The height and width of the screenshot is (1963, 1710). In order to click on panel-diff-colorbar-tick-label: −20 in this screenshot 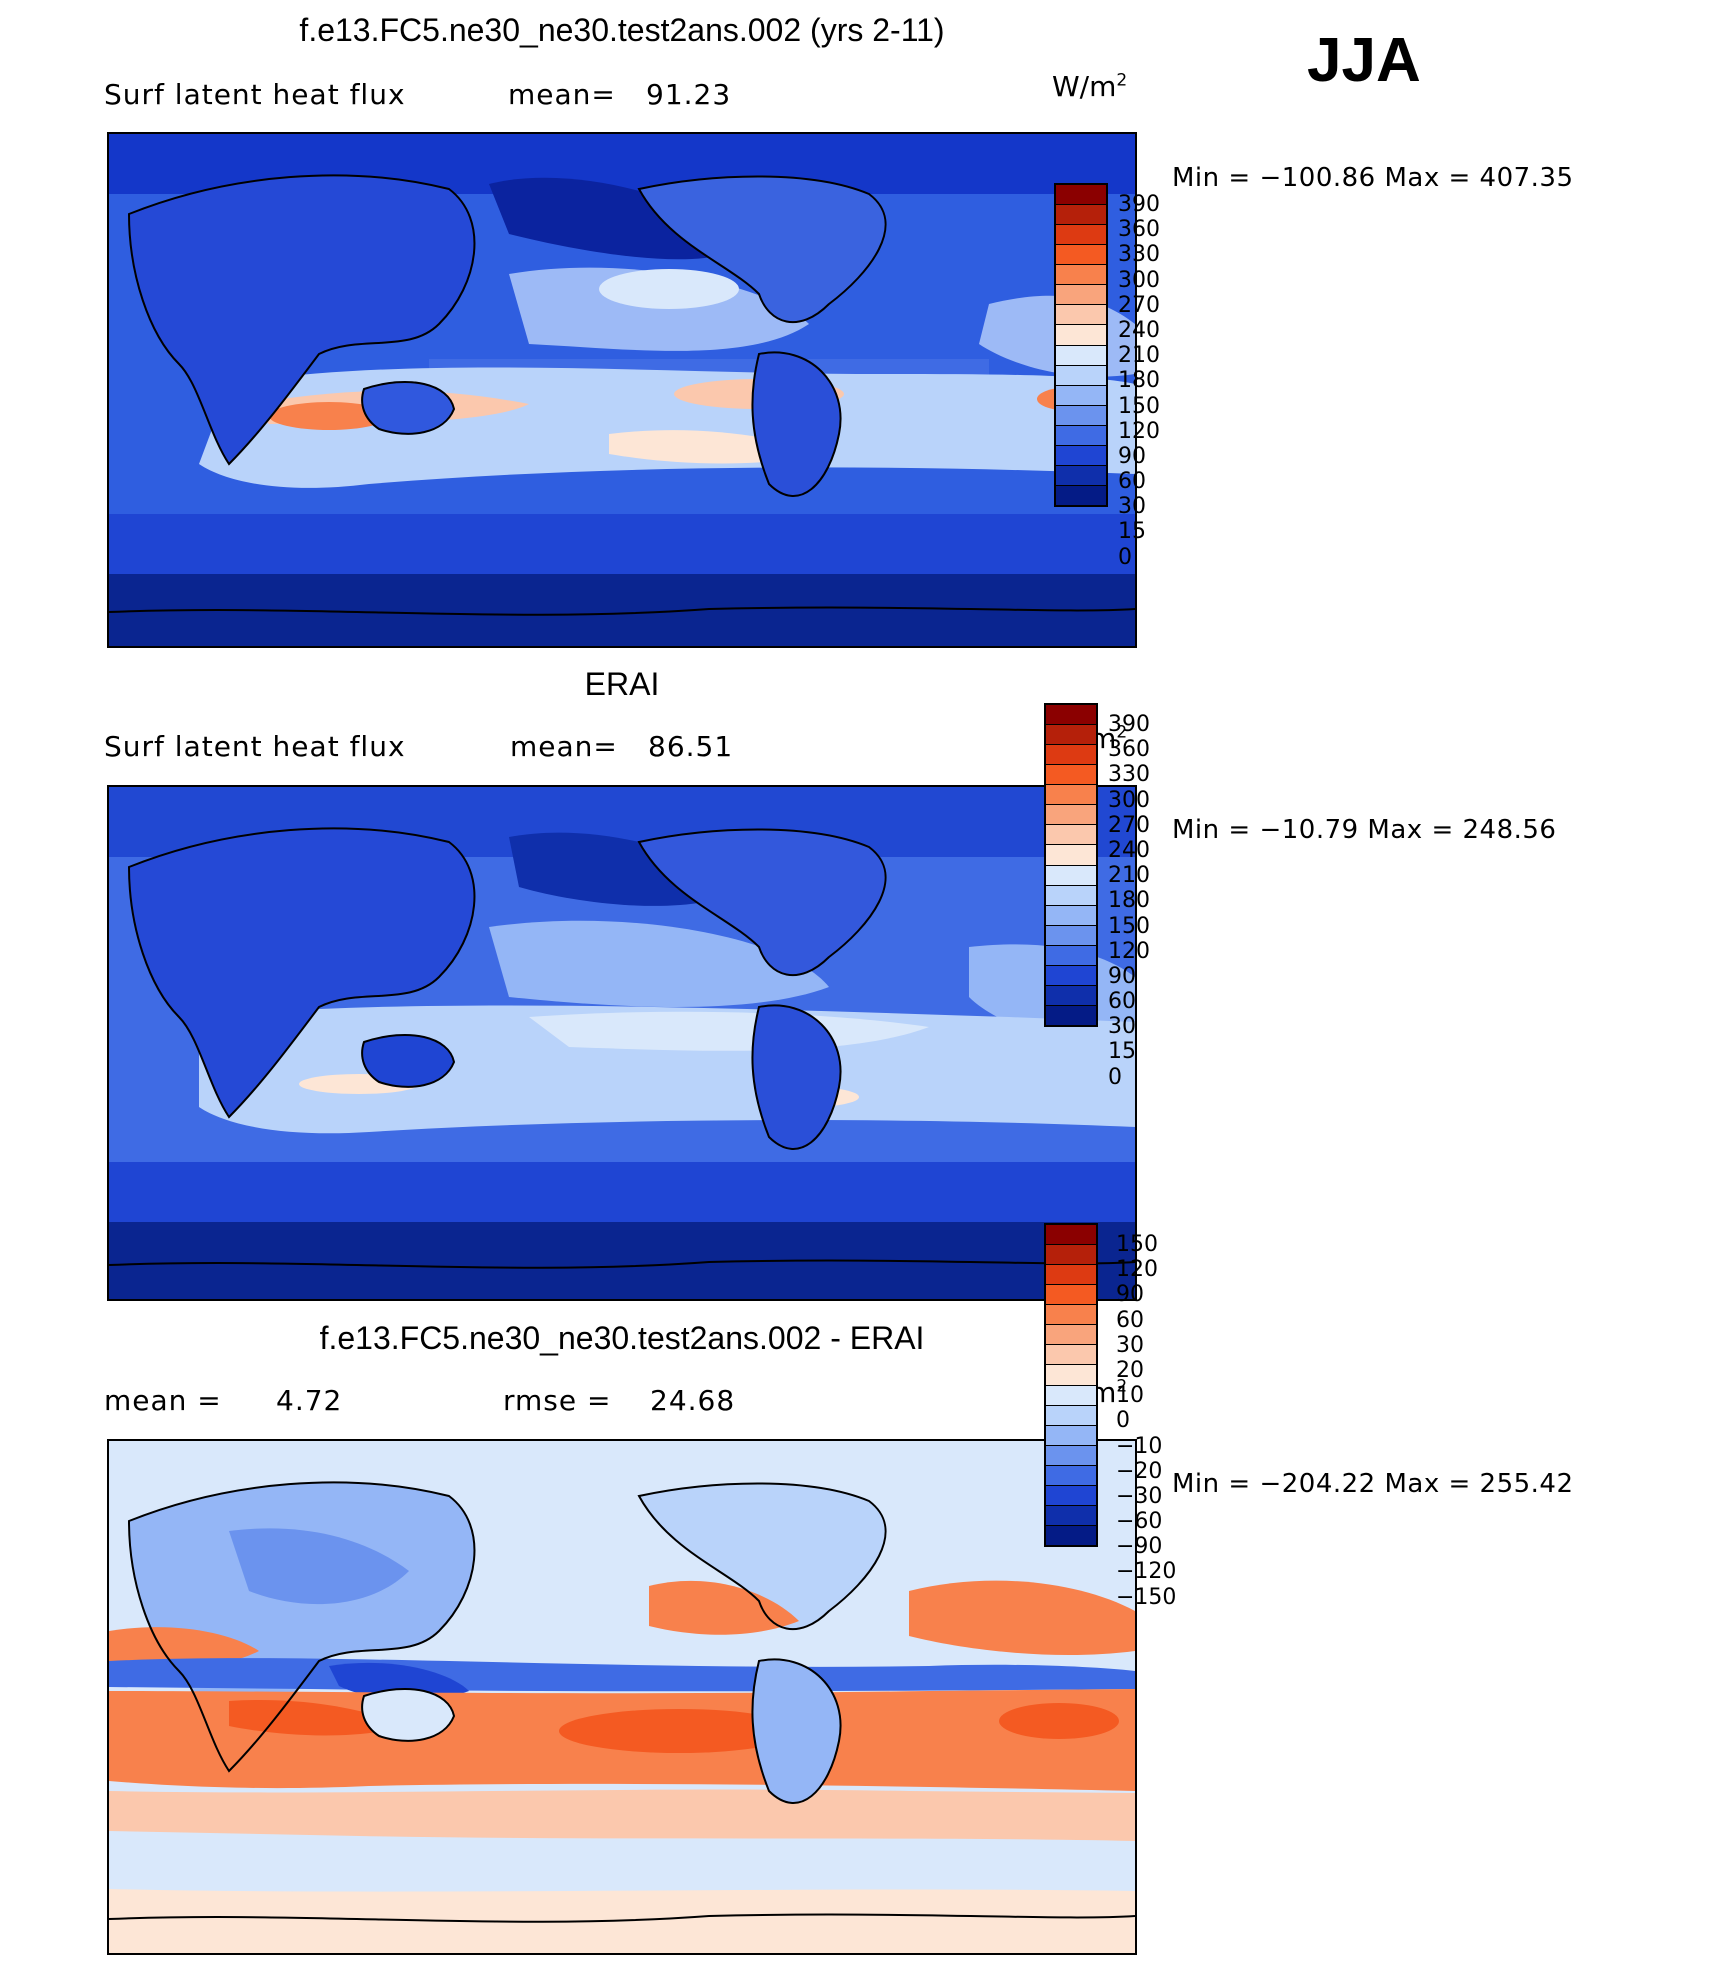, I will do `click(1139, 1471)`.